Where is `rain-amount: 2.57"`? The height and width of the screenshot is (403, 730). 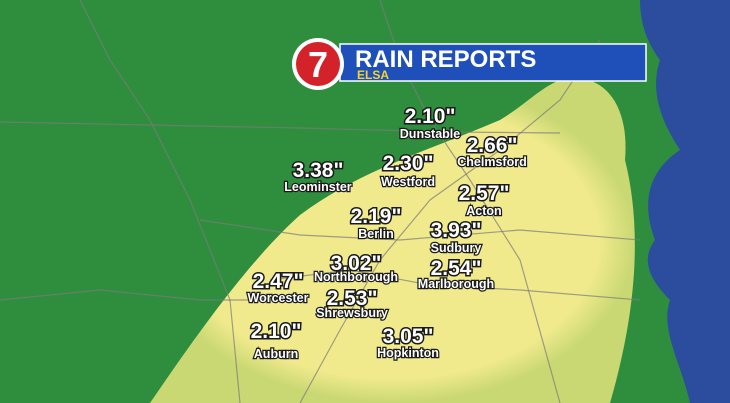
rain-amount: 2.57" is located at coordinates (484, 193).